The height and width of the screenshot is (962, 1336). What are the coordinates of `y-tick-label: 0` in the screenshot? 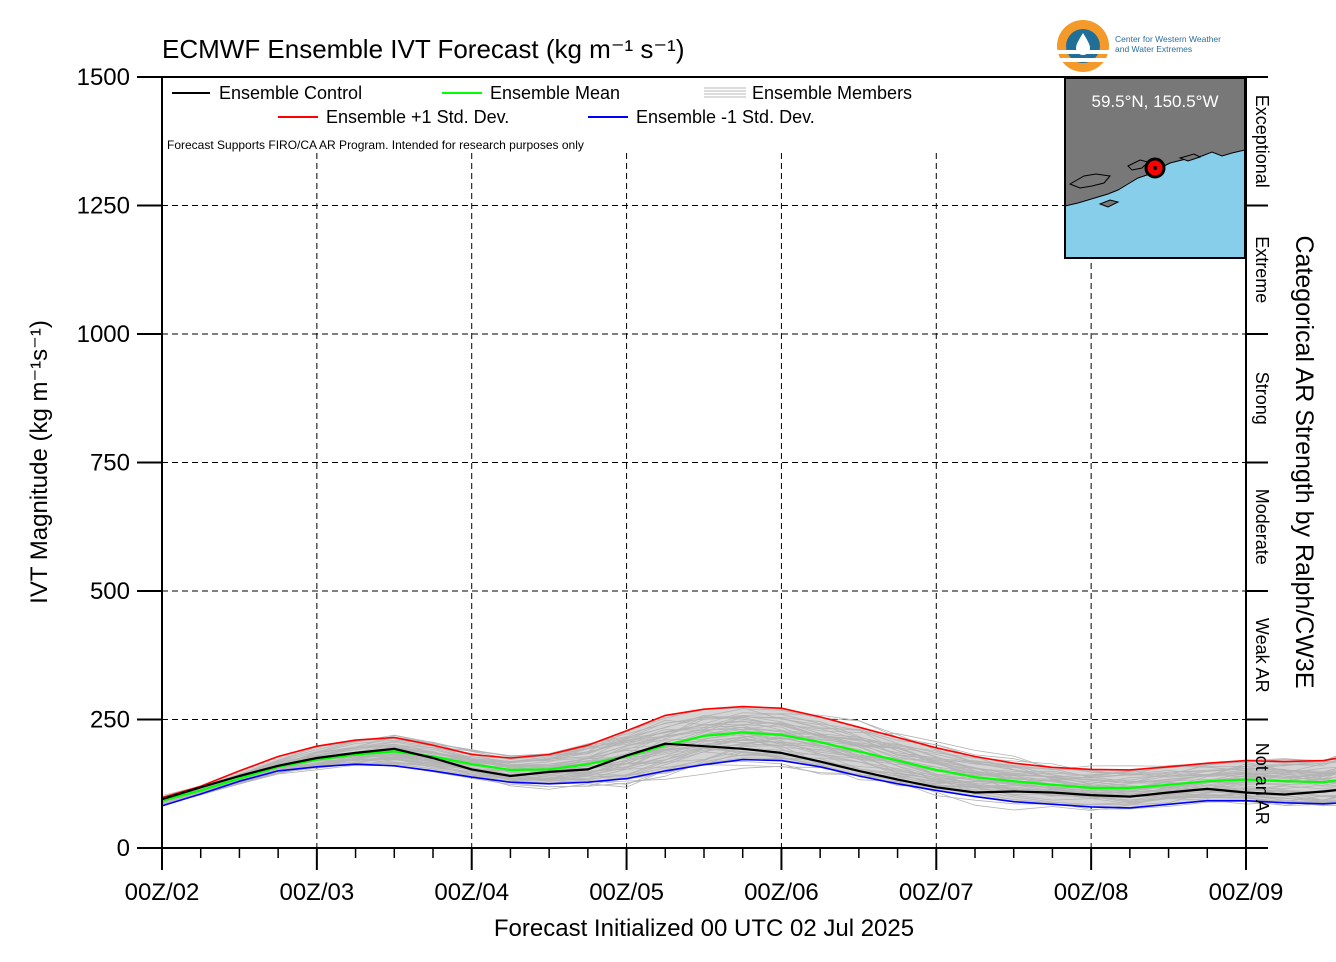 It's located at (123, 848).